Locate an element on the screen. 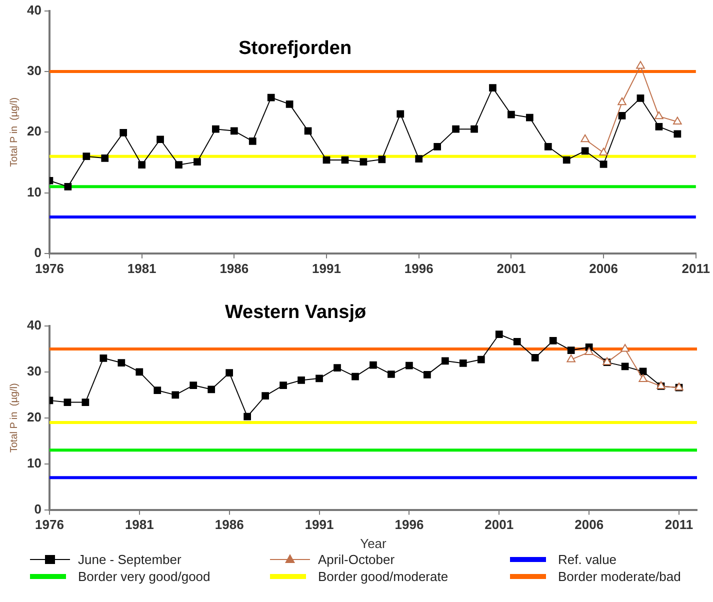 The image size is (713, 602). legend-label: Border good/moderate is located at coordinates (383, 576).